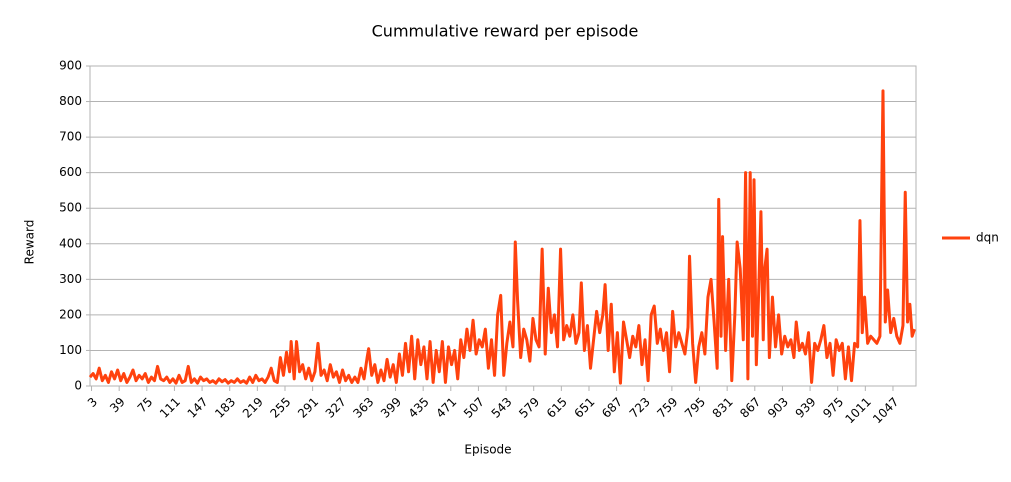 This screenshot has width=1011, height=482. What do you see at coordinates (70, 314) in the screenshot?
I see `y-tick-label: 200` at bounding box center [70, 314].